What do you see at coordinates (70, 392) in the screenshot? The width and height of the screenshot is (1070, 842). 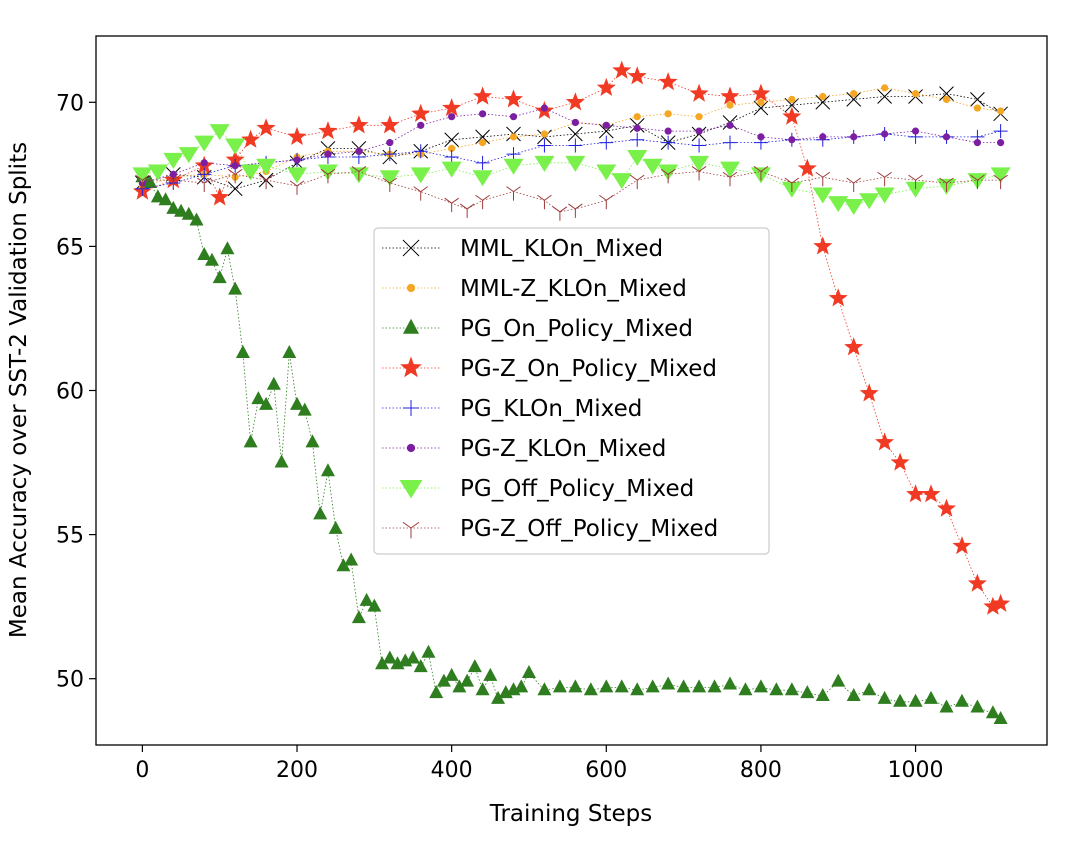 I see `y-tick-label: 60` at bounding box center [70, 392].